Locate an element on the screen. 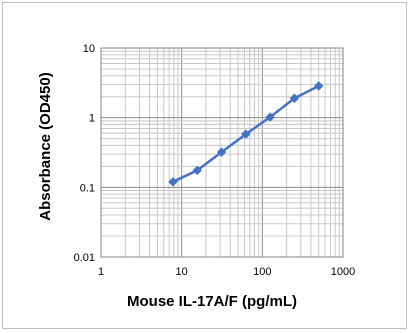 The image size is (411, 333). x-tick-label: 10 is located at coordinates (182, 272).